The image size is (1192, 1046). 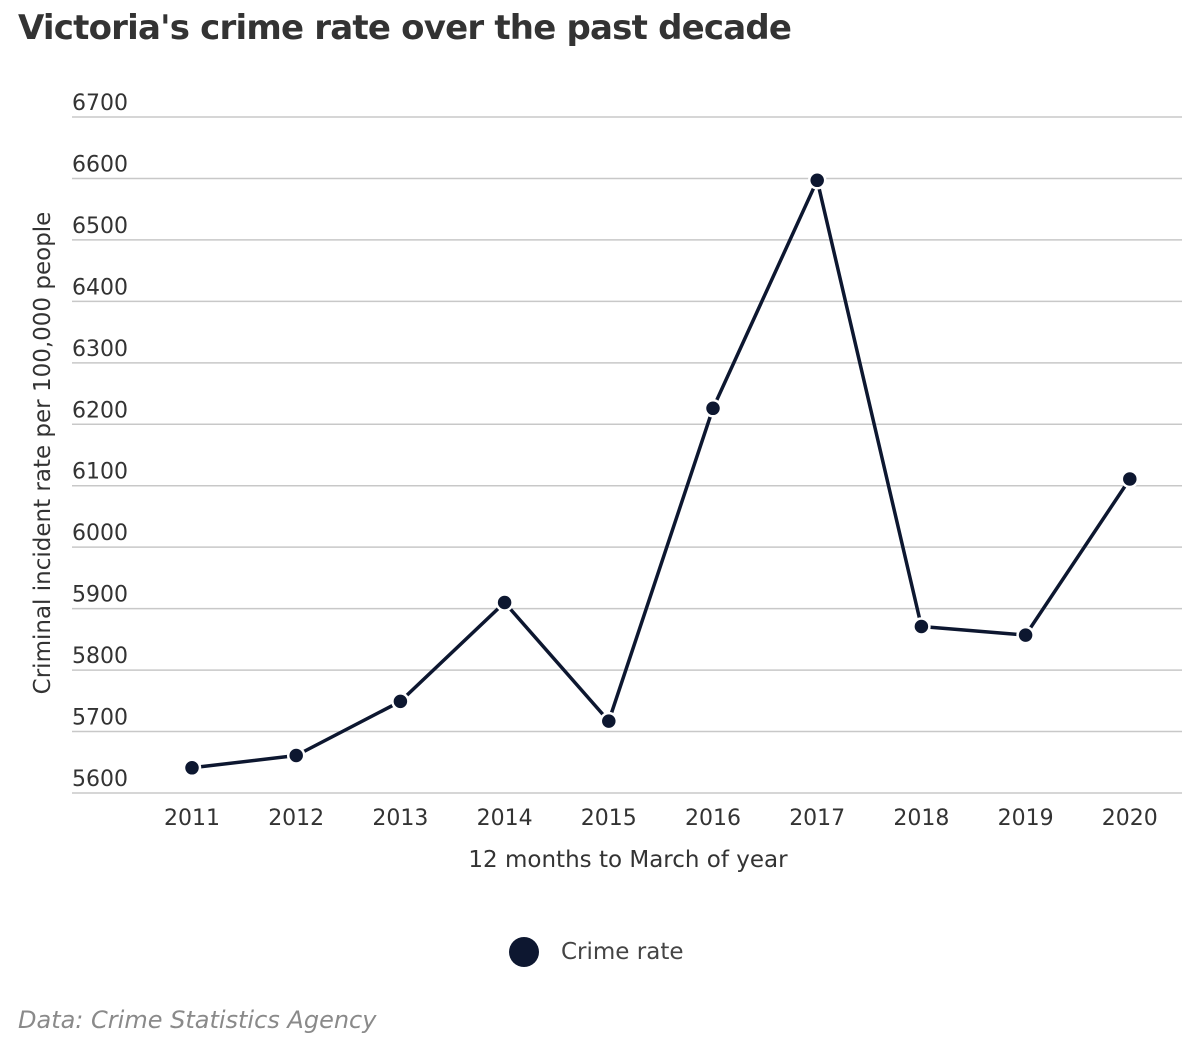 I want to click on source-note: Data: Crime Statistics Agency, so click(x=197, y=1020).